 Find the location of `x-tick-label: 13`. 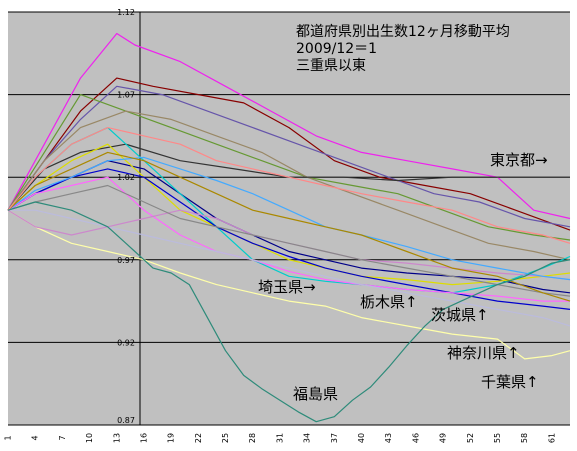

x-tick-label: 13 is located at coordinates (116, 438).